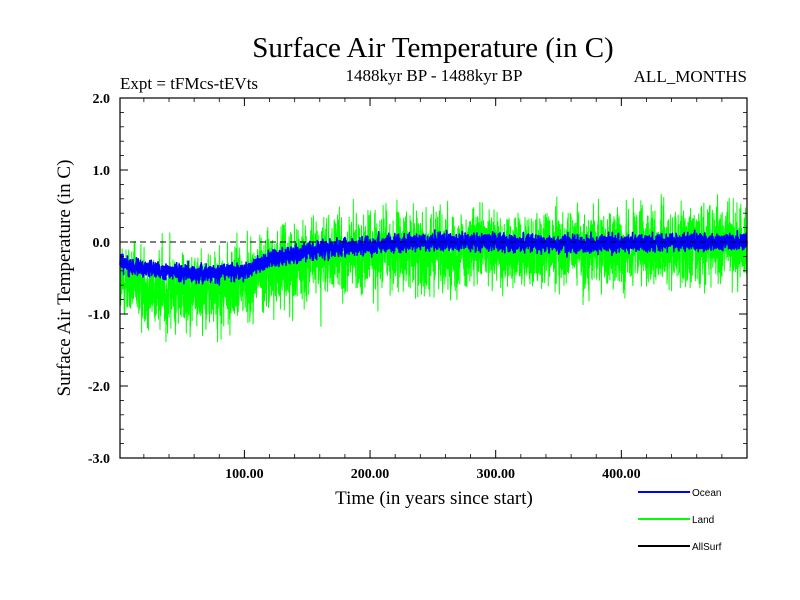 Image resolution: width=800 pixels, height=600 pixels. I want to click on period-label: 1488kyr BP - 1488kyr BP, so click(434, 75).